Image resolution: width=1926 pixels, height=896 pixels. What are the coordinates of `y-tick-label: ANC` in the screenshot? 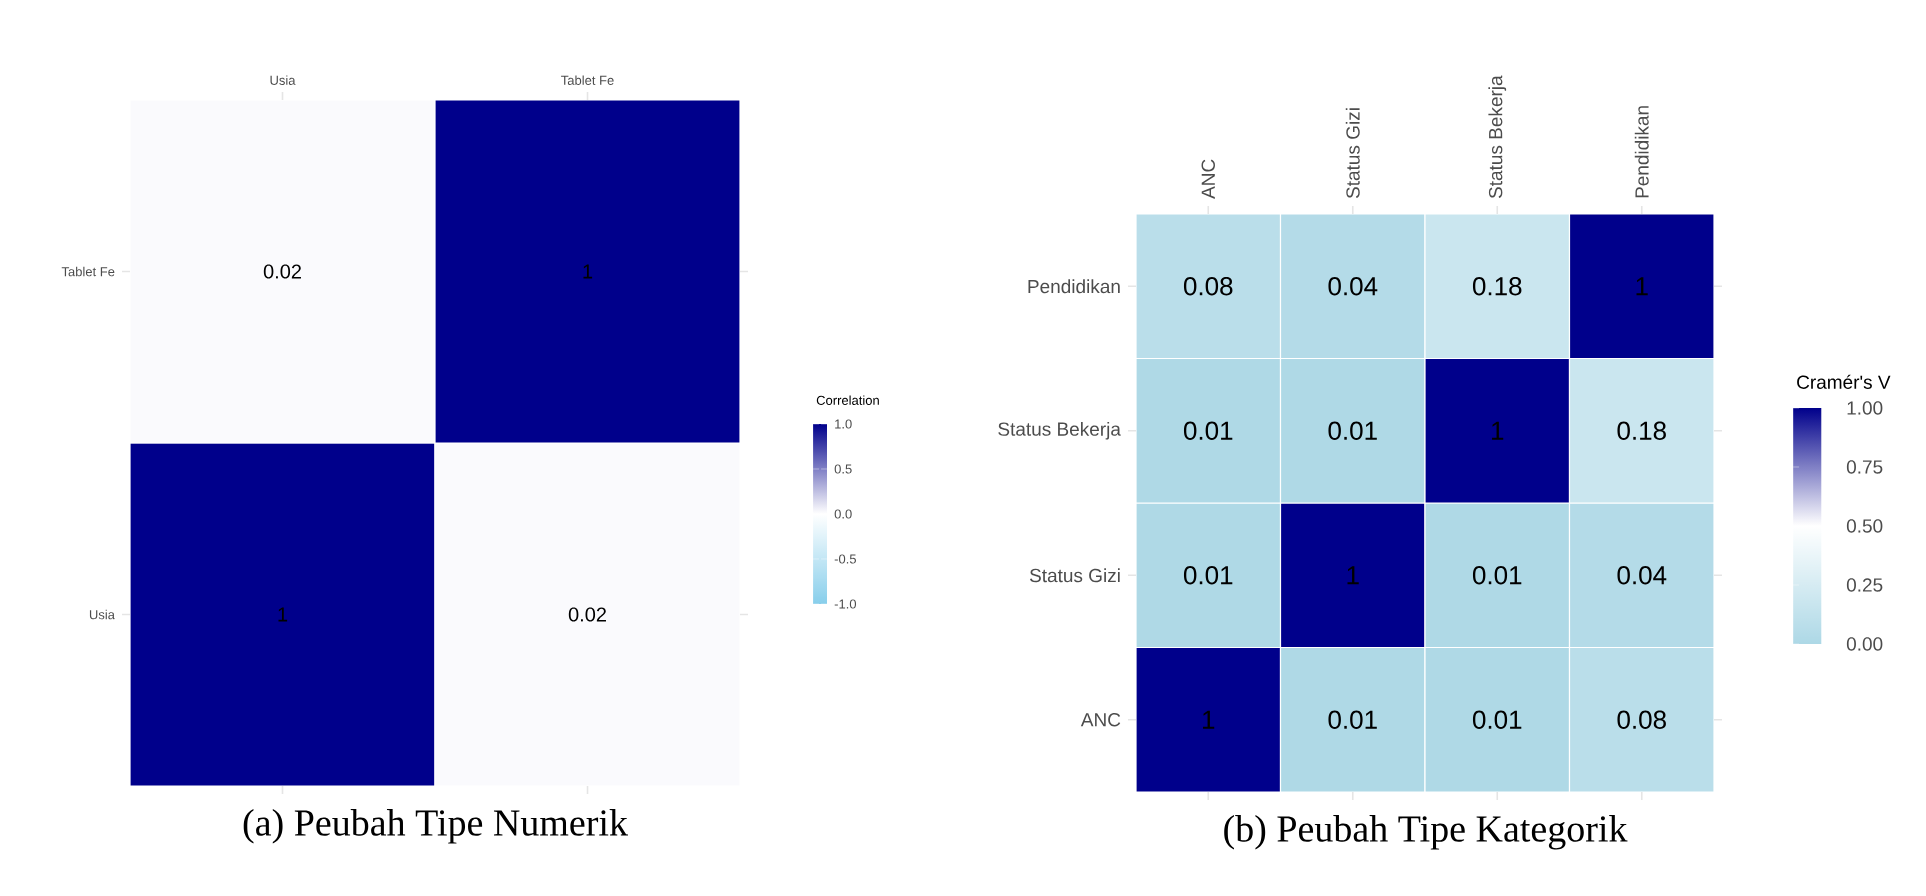 It's located at (1100, 720).